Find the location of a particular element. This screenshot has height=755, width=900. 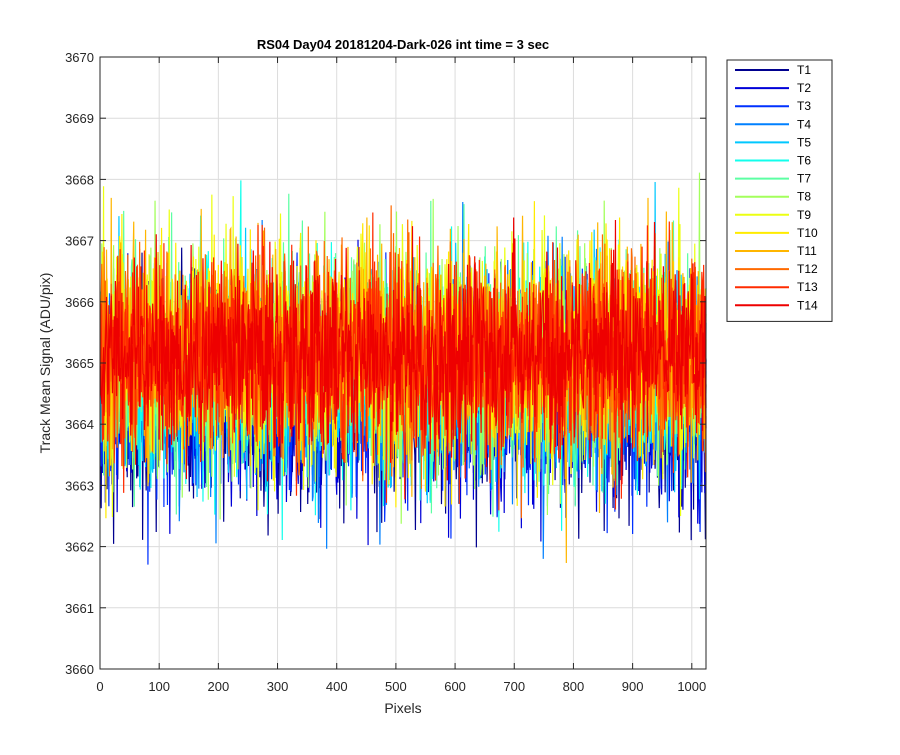

legend-box is located at coordinates (779, 190).